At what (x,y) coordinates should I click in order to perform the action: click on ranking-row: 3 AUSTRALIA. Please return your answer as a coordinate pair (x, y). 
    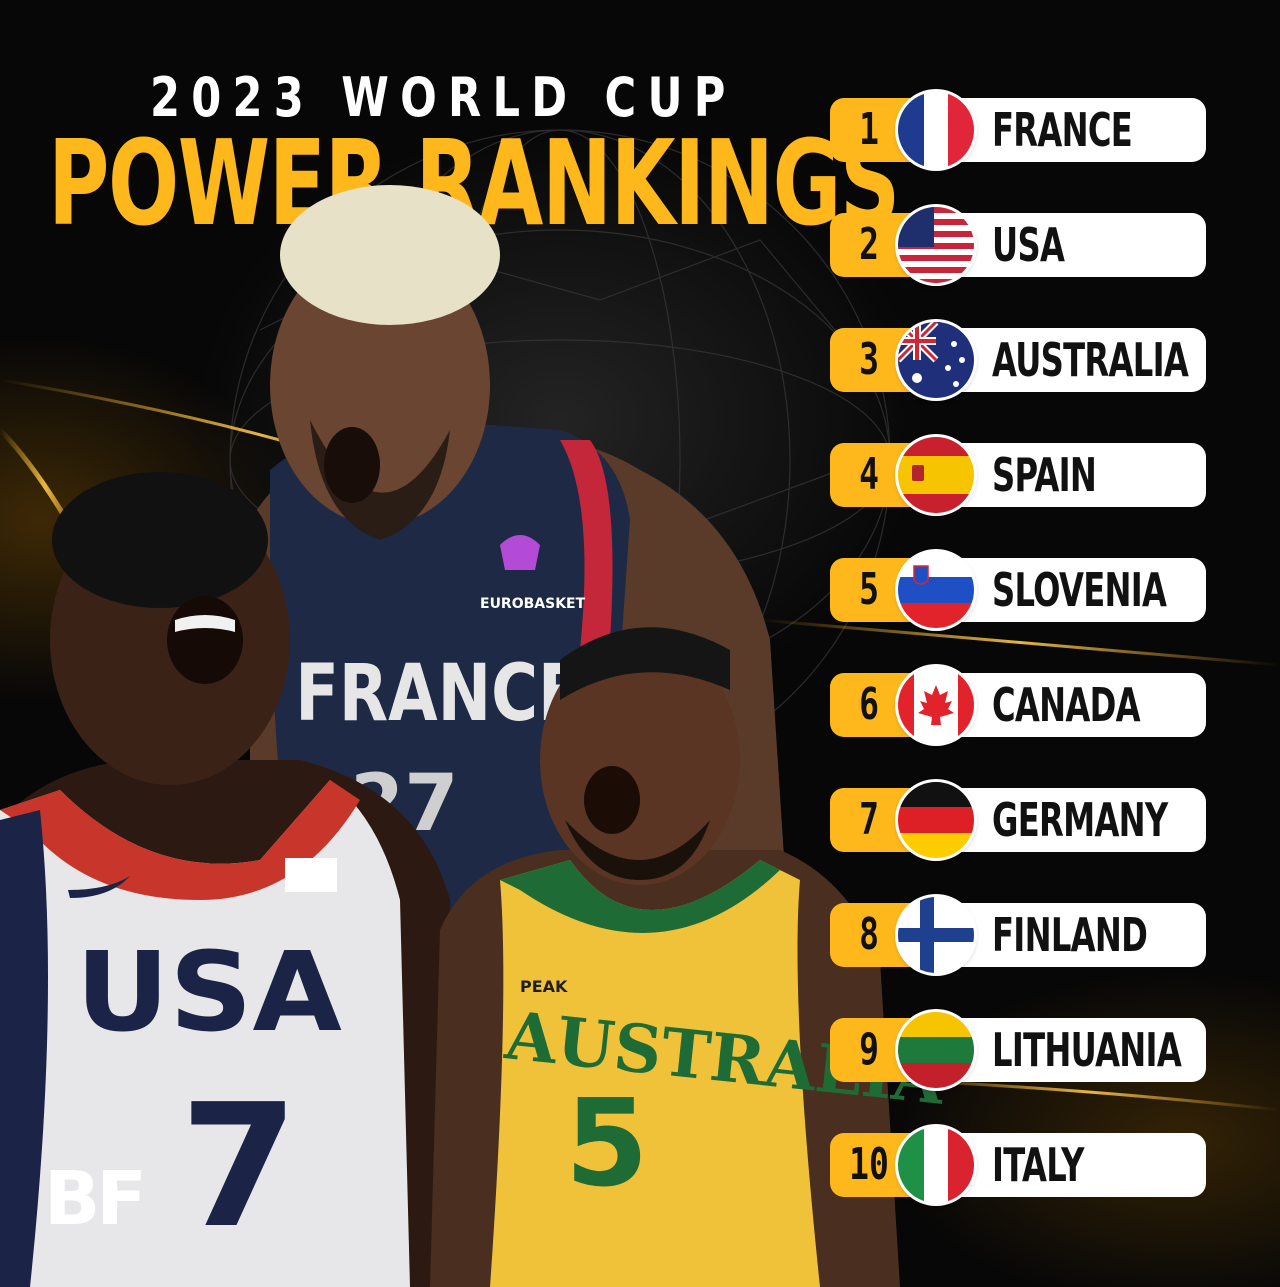
    Looking at the image, I should click on (1020, 360).